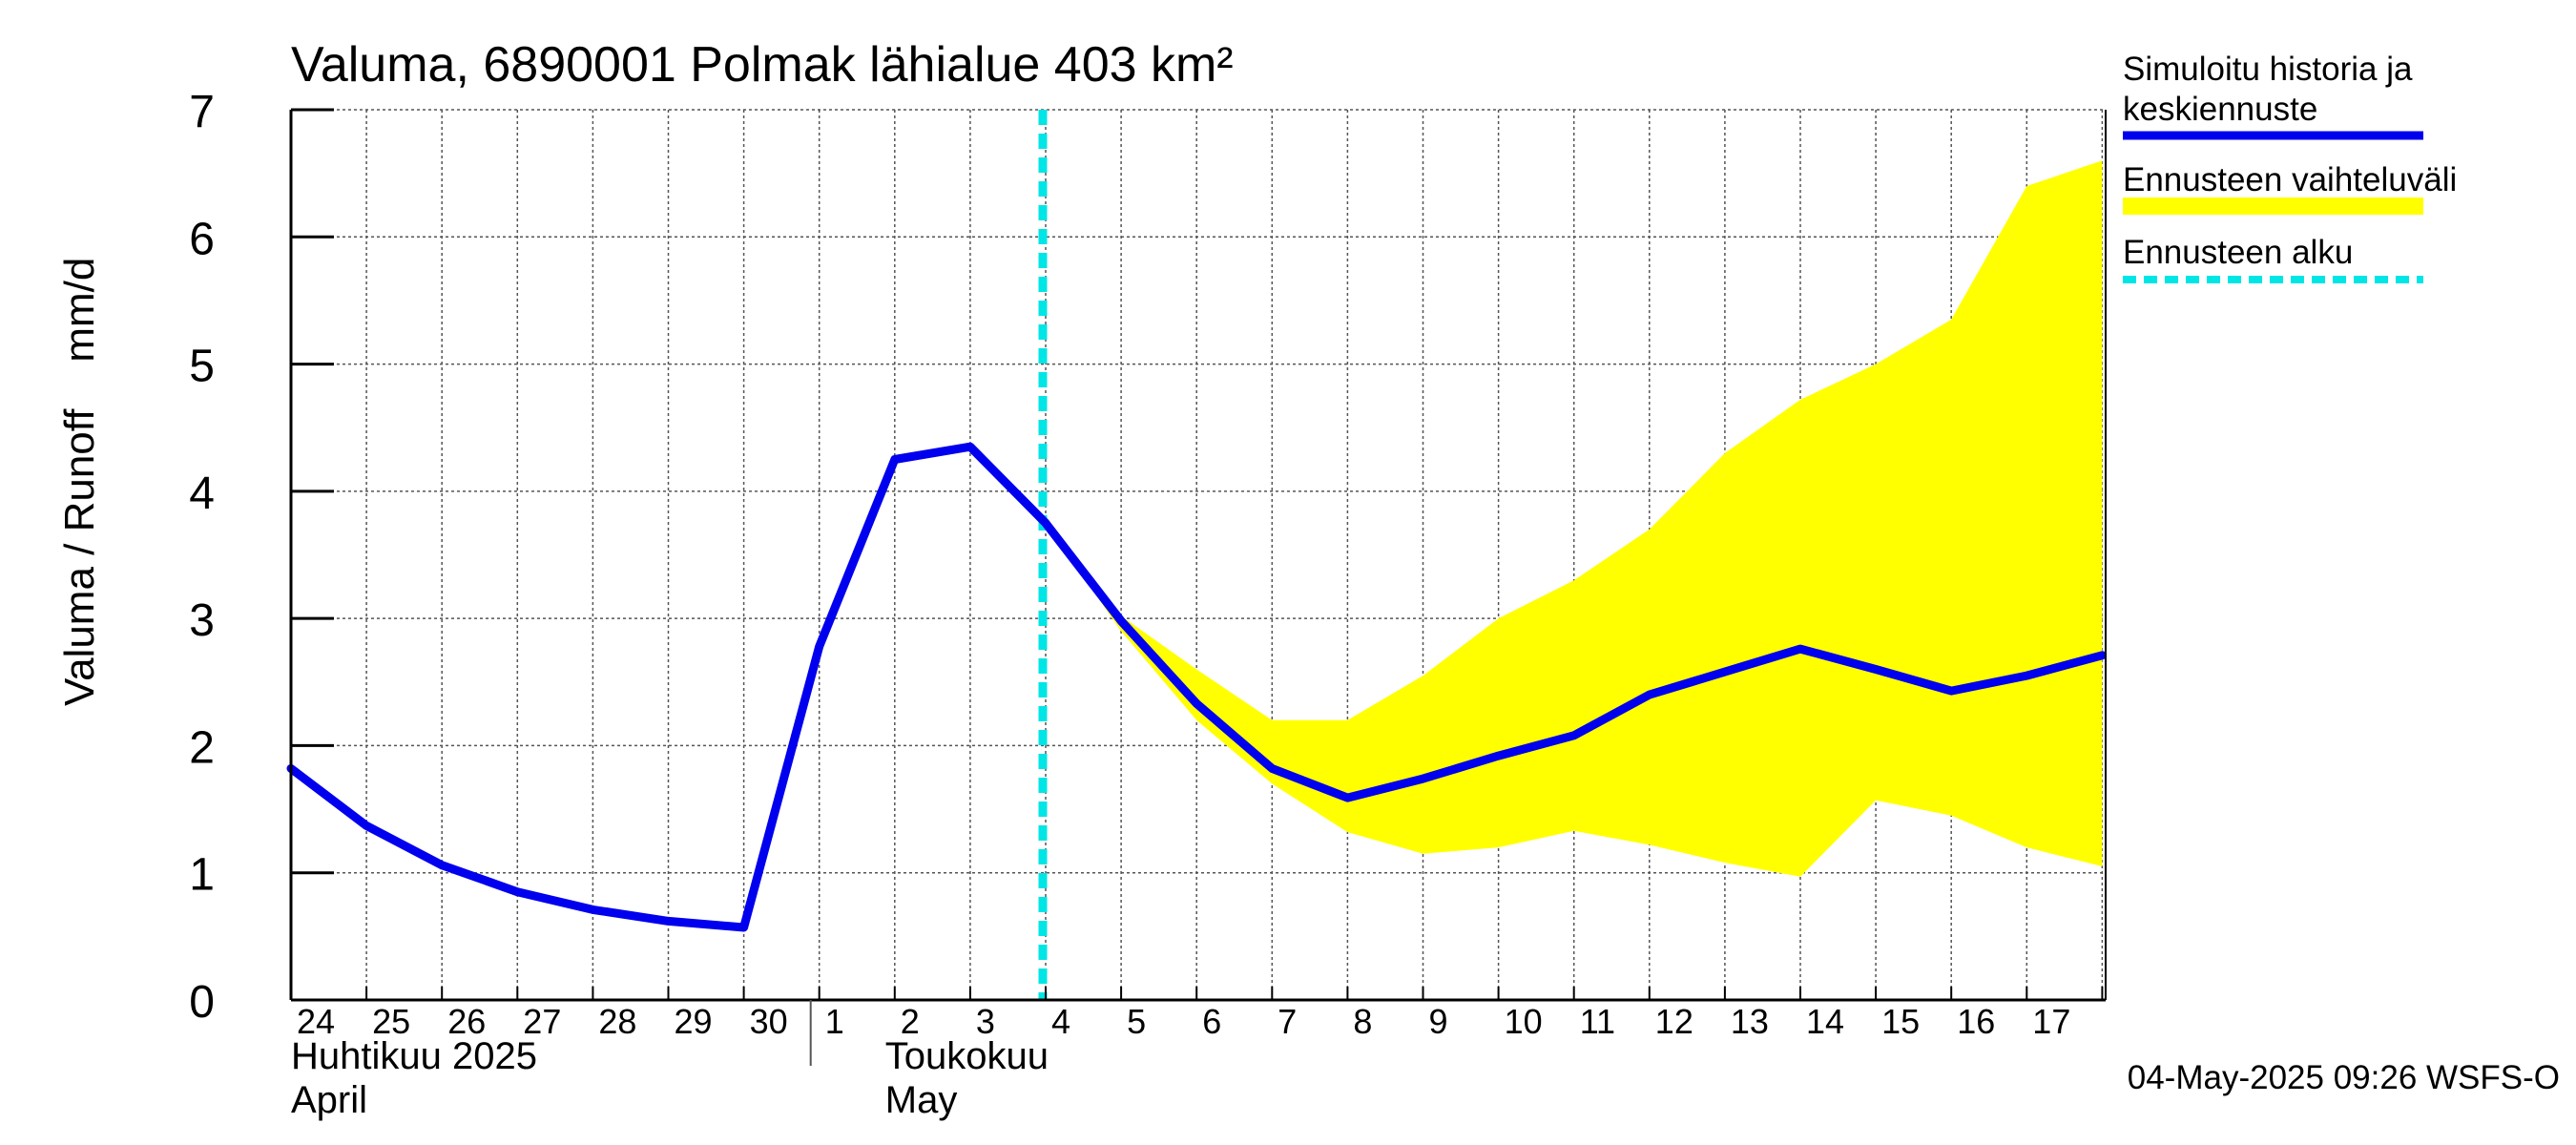 The image size is (2576, 1145). Describe the element at coordinates (762, 65) in the screenshot. I see `chart-title: Valuma, 6890001 Polmak lähialue 403 km²` at that location.